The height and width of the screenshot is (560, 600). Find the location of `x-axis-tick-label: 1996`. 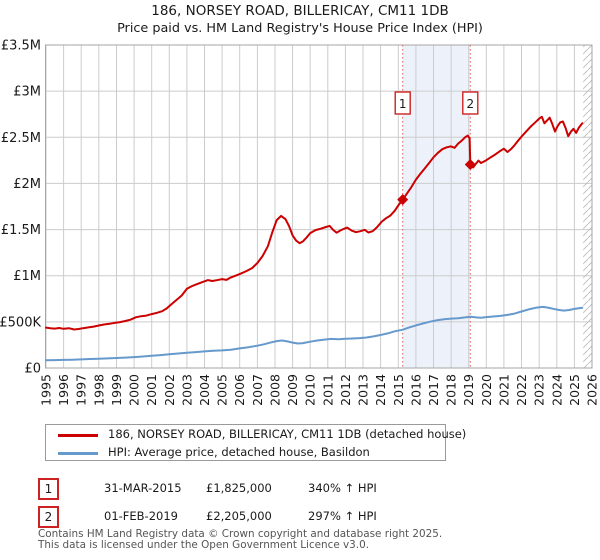

x-axis-tick-label: 1996 is located at coordinates (63, 390).